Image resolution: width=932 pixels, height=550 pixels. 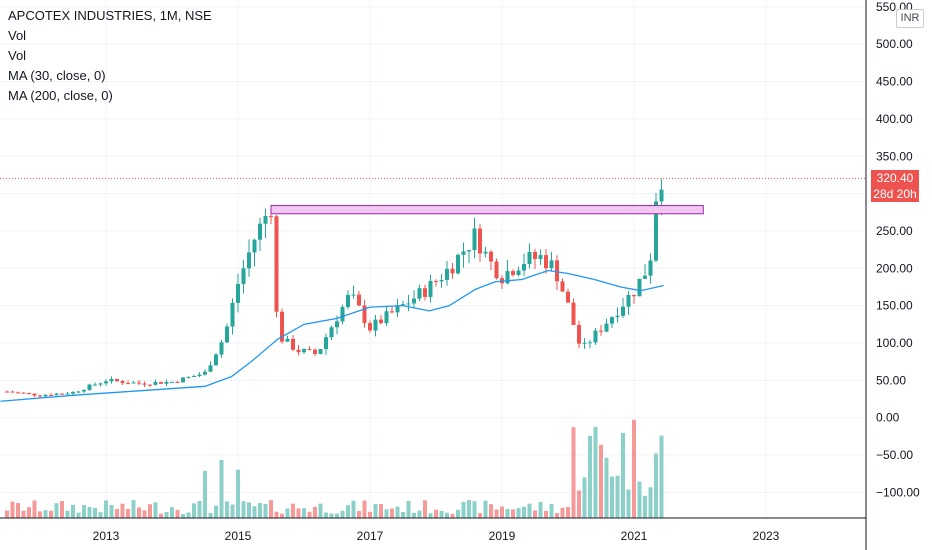 What do you see at coordinates (110, 15) in the screenshot?
I see `legend-symbol: APCOTEX INDUSTRIES, 1M, NSE` at bounding box center [110, 15].